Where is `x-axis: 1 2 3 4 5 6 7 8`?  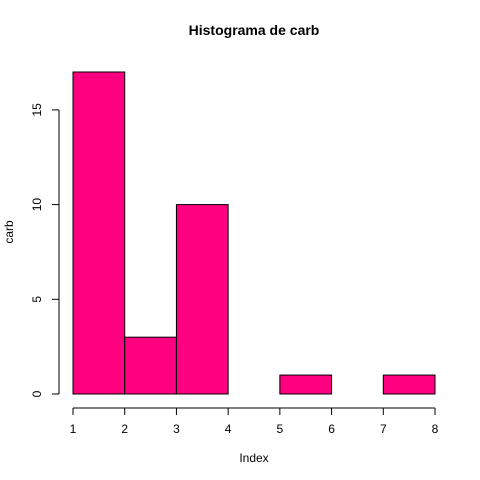 x-axis: 1 2 3 4 5 6 7 8 is located at coordinates (254, 421).